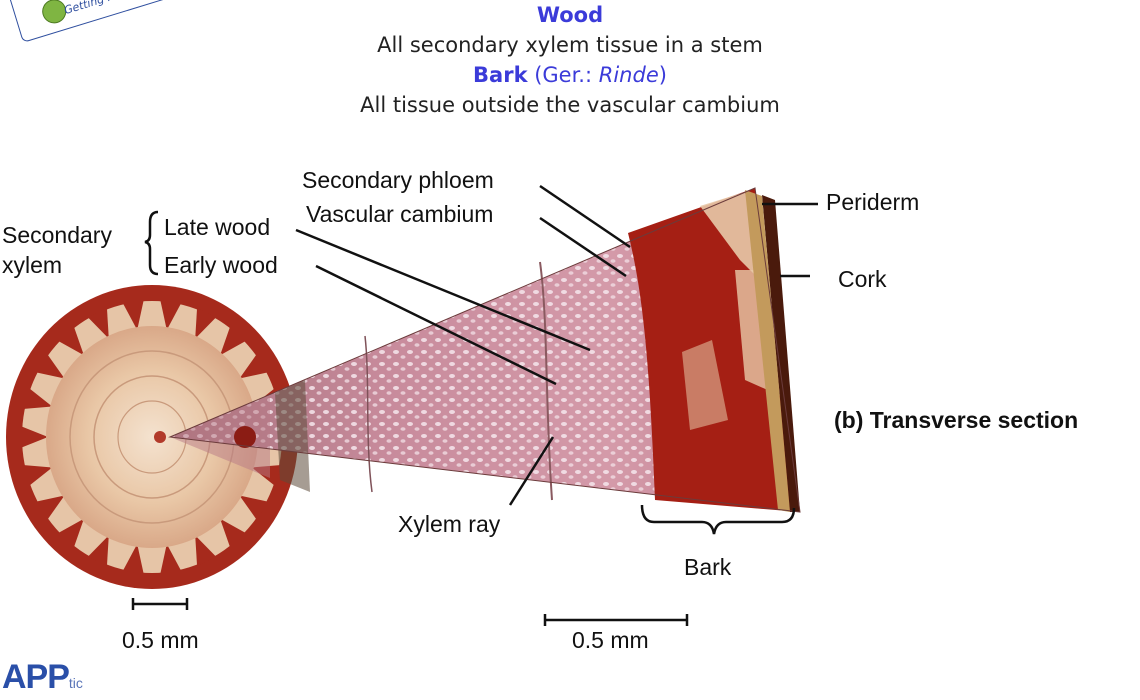 The width and height of the screenshot is (1140, 700). What do you see at coordinates (708, 567) in the screenshot?
I see `label-bark: Bark` at bounding box center [708, 567].